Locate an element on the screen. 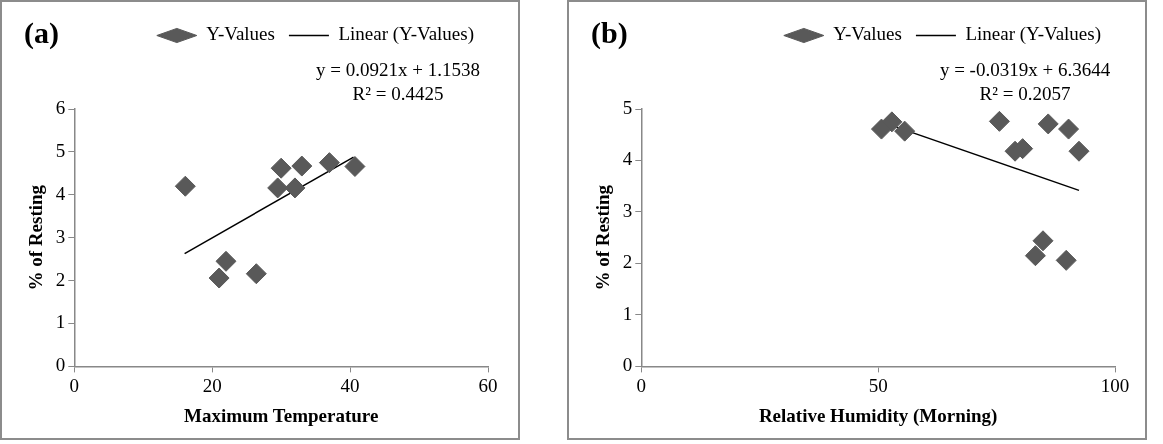  y-tick-label: 6 is located at coordinates (60, 107).